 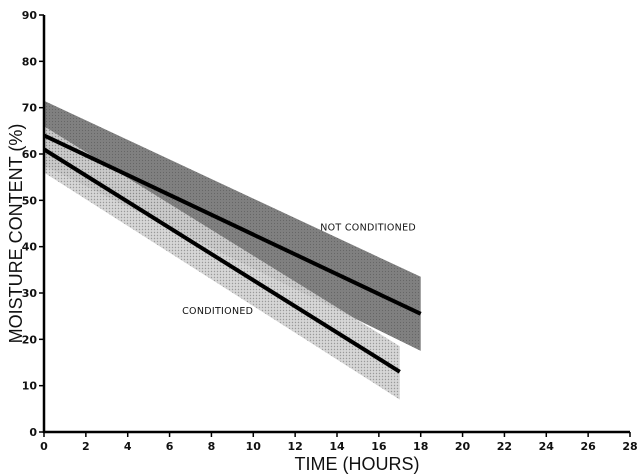 What do you see at coordinates (30, 293) in the screenshot?
I see `y-tick-label: 30` at bounding box center [30, 293].